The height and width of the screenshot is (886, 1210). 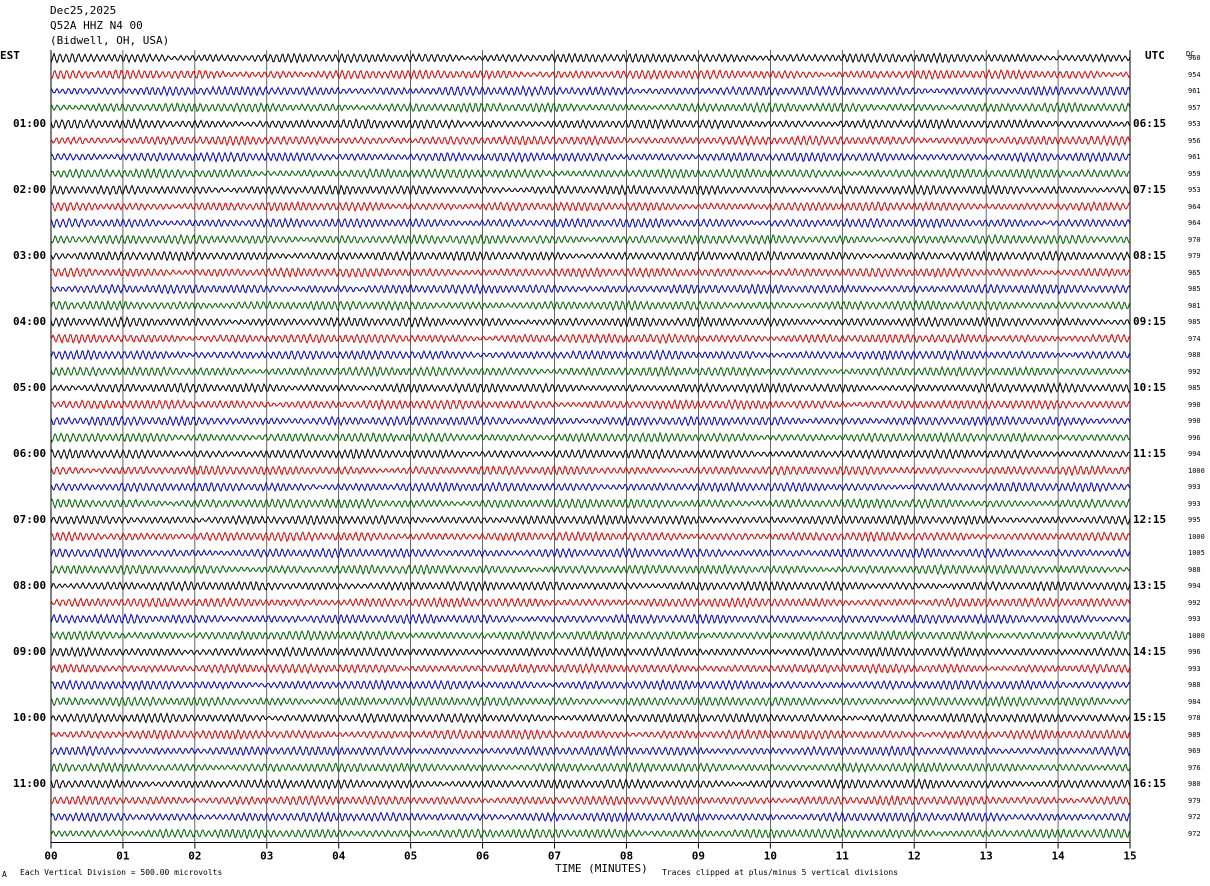 What do you see at coordinates (1194, 239) in the screenshot?
I see `dc-offset-value: 970` at bounding box center [1194, 239].